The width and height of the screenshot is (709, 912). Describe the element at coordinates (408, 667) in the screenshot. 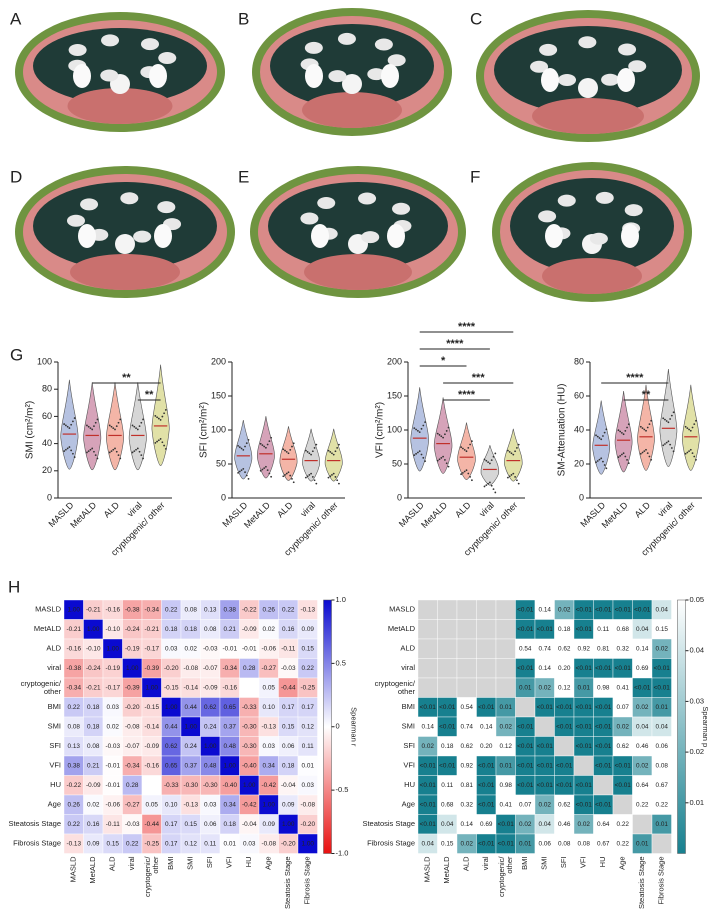

I see `row-label: viral` at that location.